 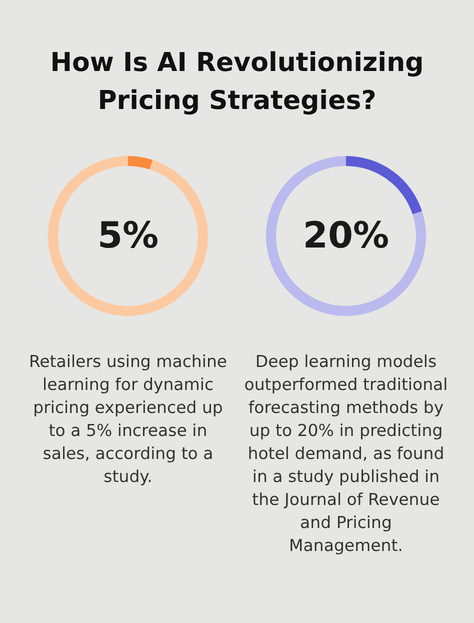 I want to click on text: Deep learning models outperformed traditional forecasting methods by up to 20% in predicting hotel demand, as found in a study published in the Journal of Revenue and Pricing Management., so click(x=346, y=453).